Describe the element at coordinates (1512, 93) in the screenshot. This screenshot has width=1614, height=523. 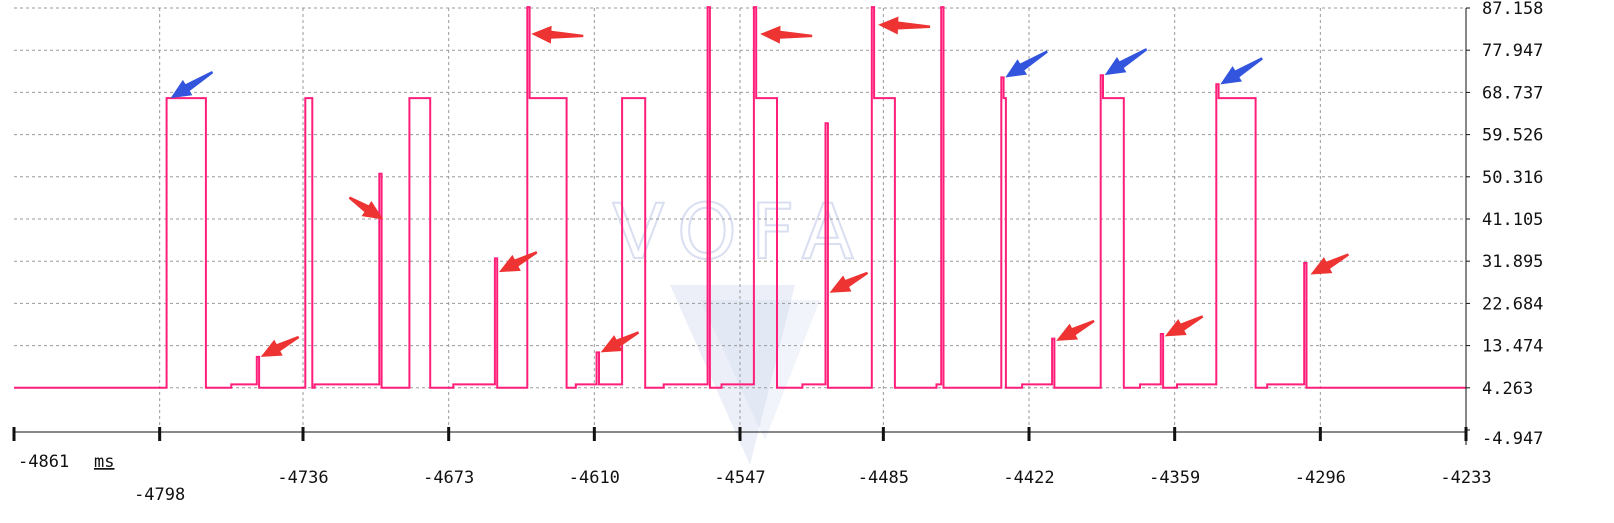
I see `y-tick-label: 68.737` at that location.